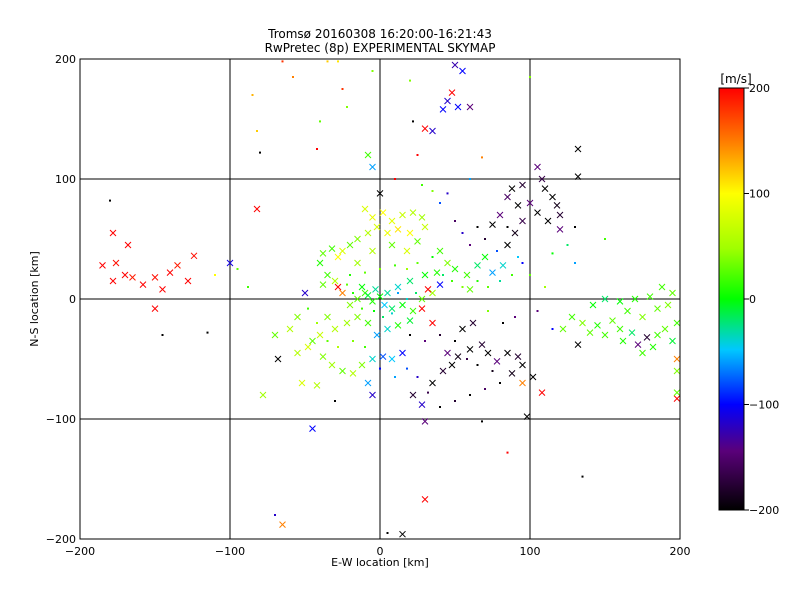 This screenshot has height=604, width=800. What do you see at coordinates (735, 79) in the screenshot?
I see `colorbar-unit-label: [m/s]` at bounding box center [735, 79].